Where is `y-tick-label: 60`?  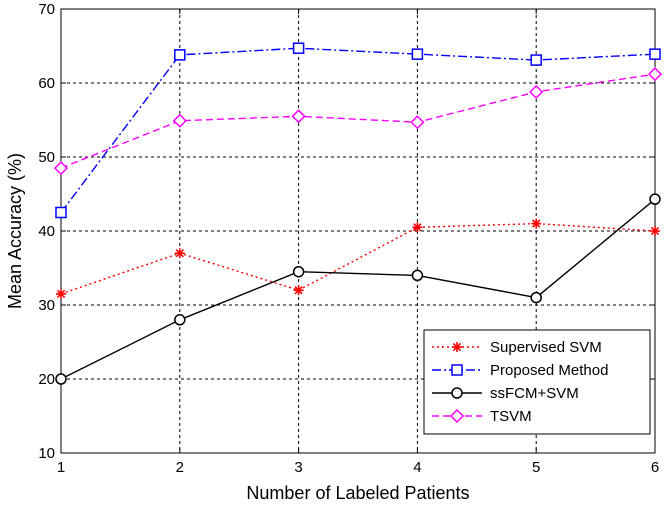
y-tick-label: 60 is located at coordinates (46, 83).